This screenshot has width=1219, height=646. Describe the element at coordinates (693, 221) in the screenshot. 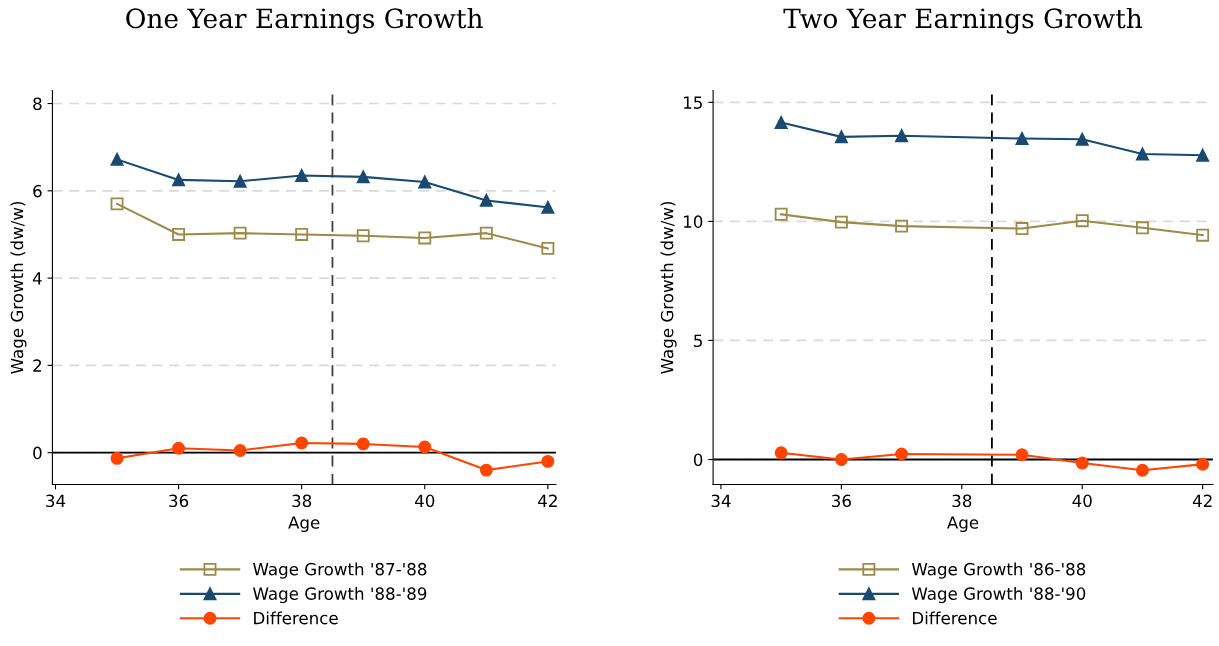

I see `y-tick-label: 10` at that location.